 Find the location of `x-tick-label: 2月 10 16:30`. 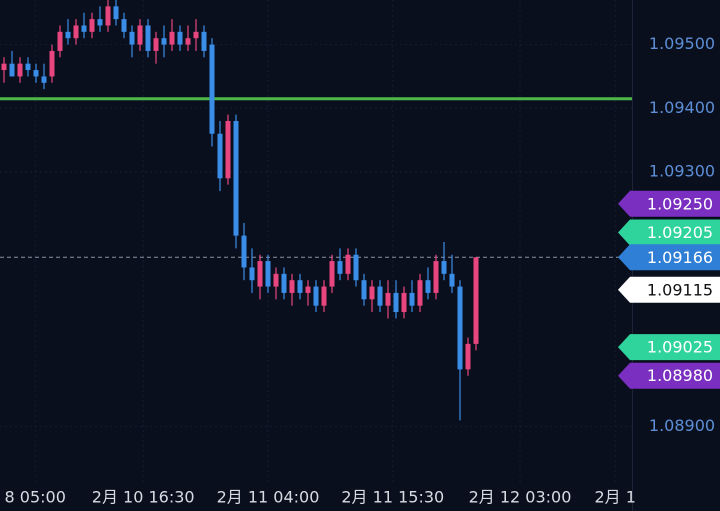

x-tick-label: 2月 10 16:30 is located at coordinates (143, 497).